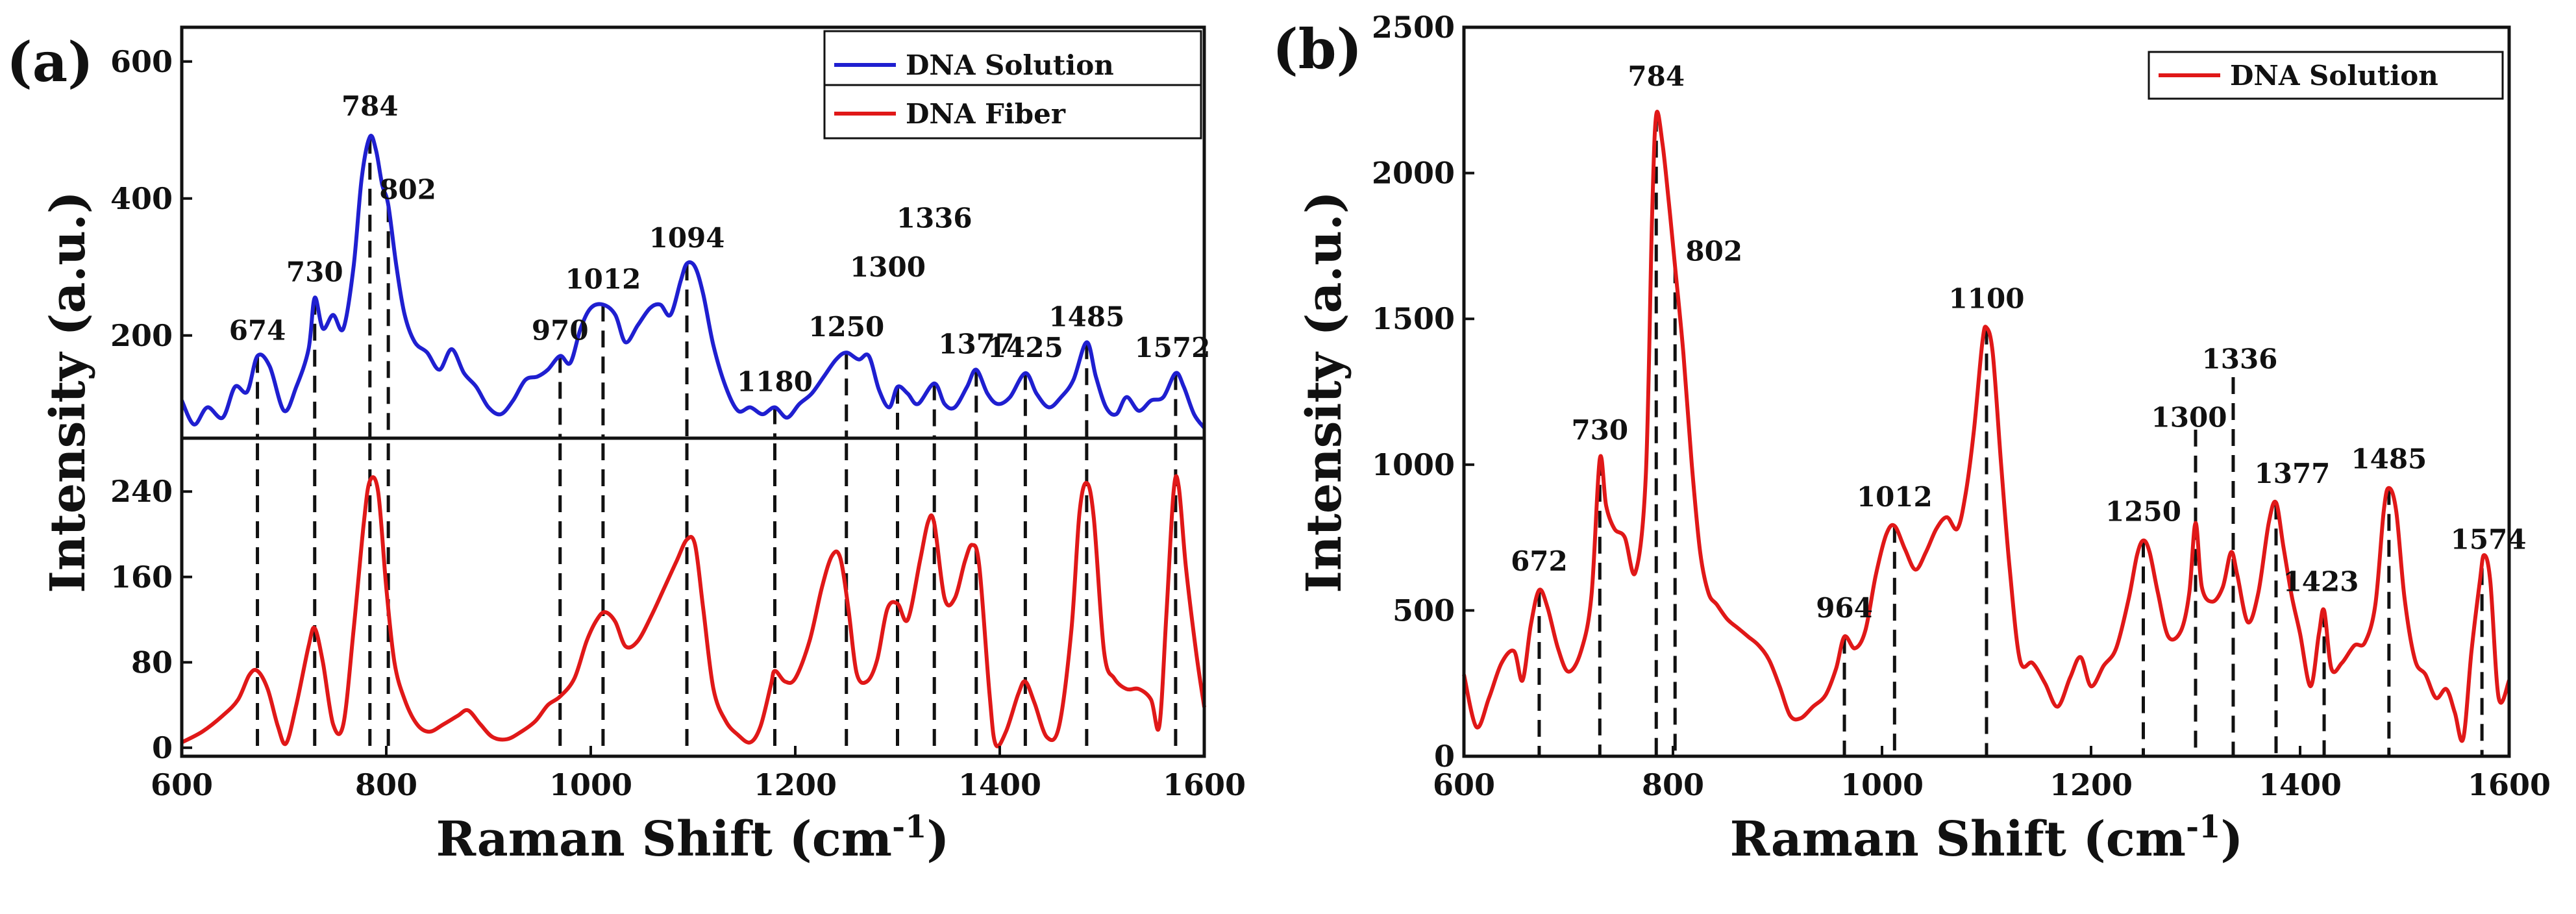 The width and height of the screenshot is (2576, 914). What do you see at coordinates (1172, 348) in the screenshot?
I see `peak-label: 1572` at bounding box center [1172, 348].